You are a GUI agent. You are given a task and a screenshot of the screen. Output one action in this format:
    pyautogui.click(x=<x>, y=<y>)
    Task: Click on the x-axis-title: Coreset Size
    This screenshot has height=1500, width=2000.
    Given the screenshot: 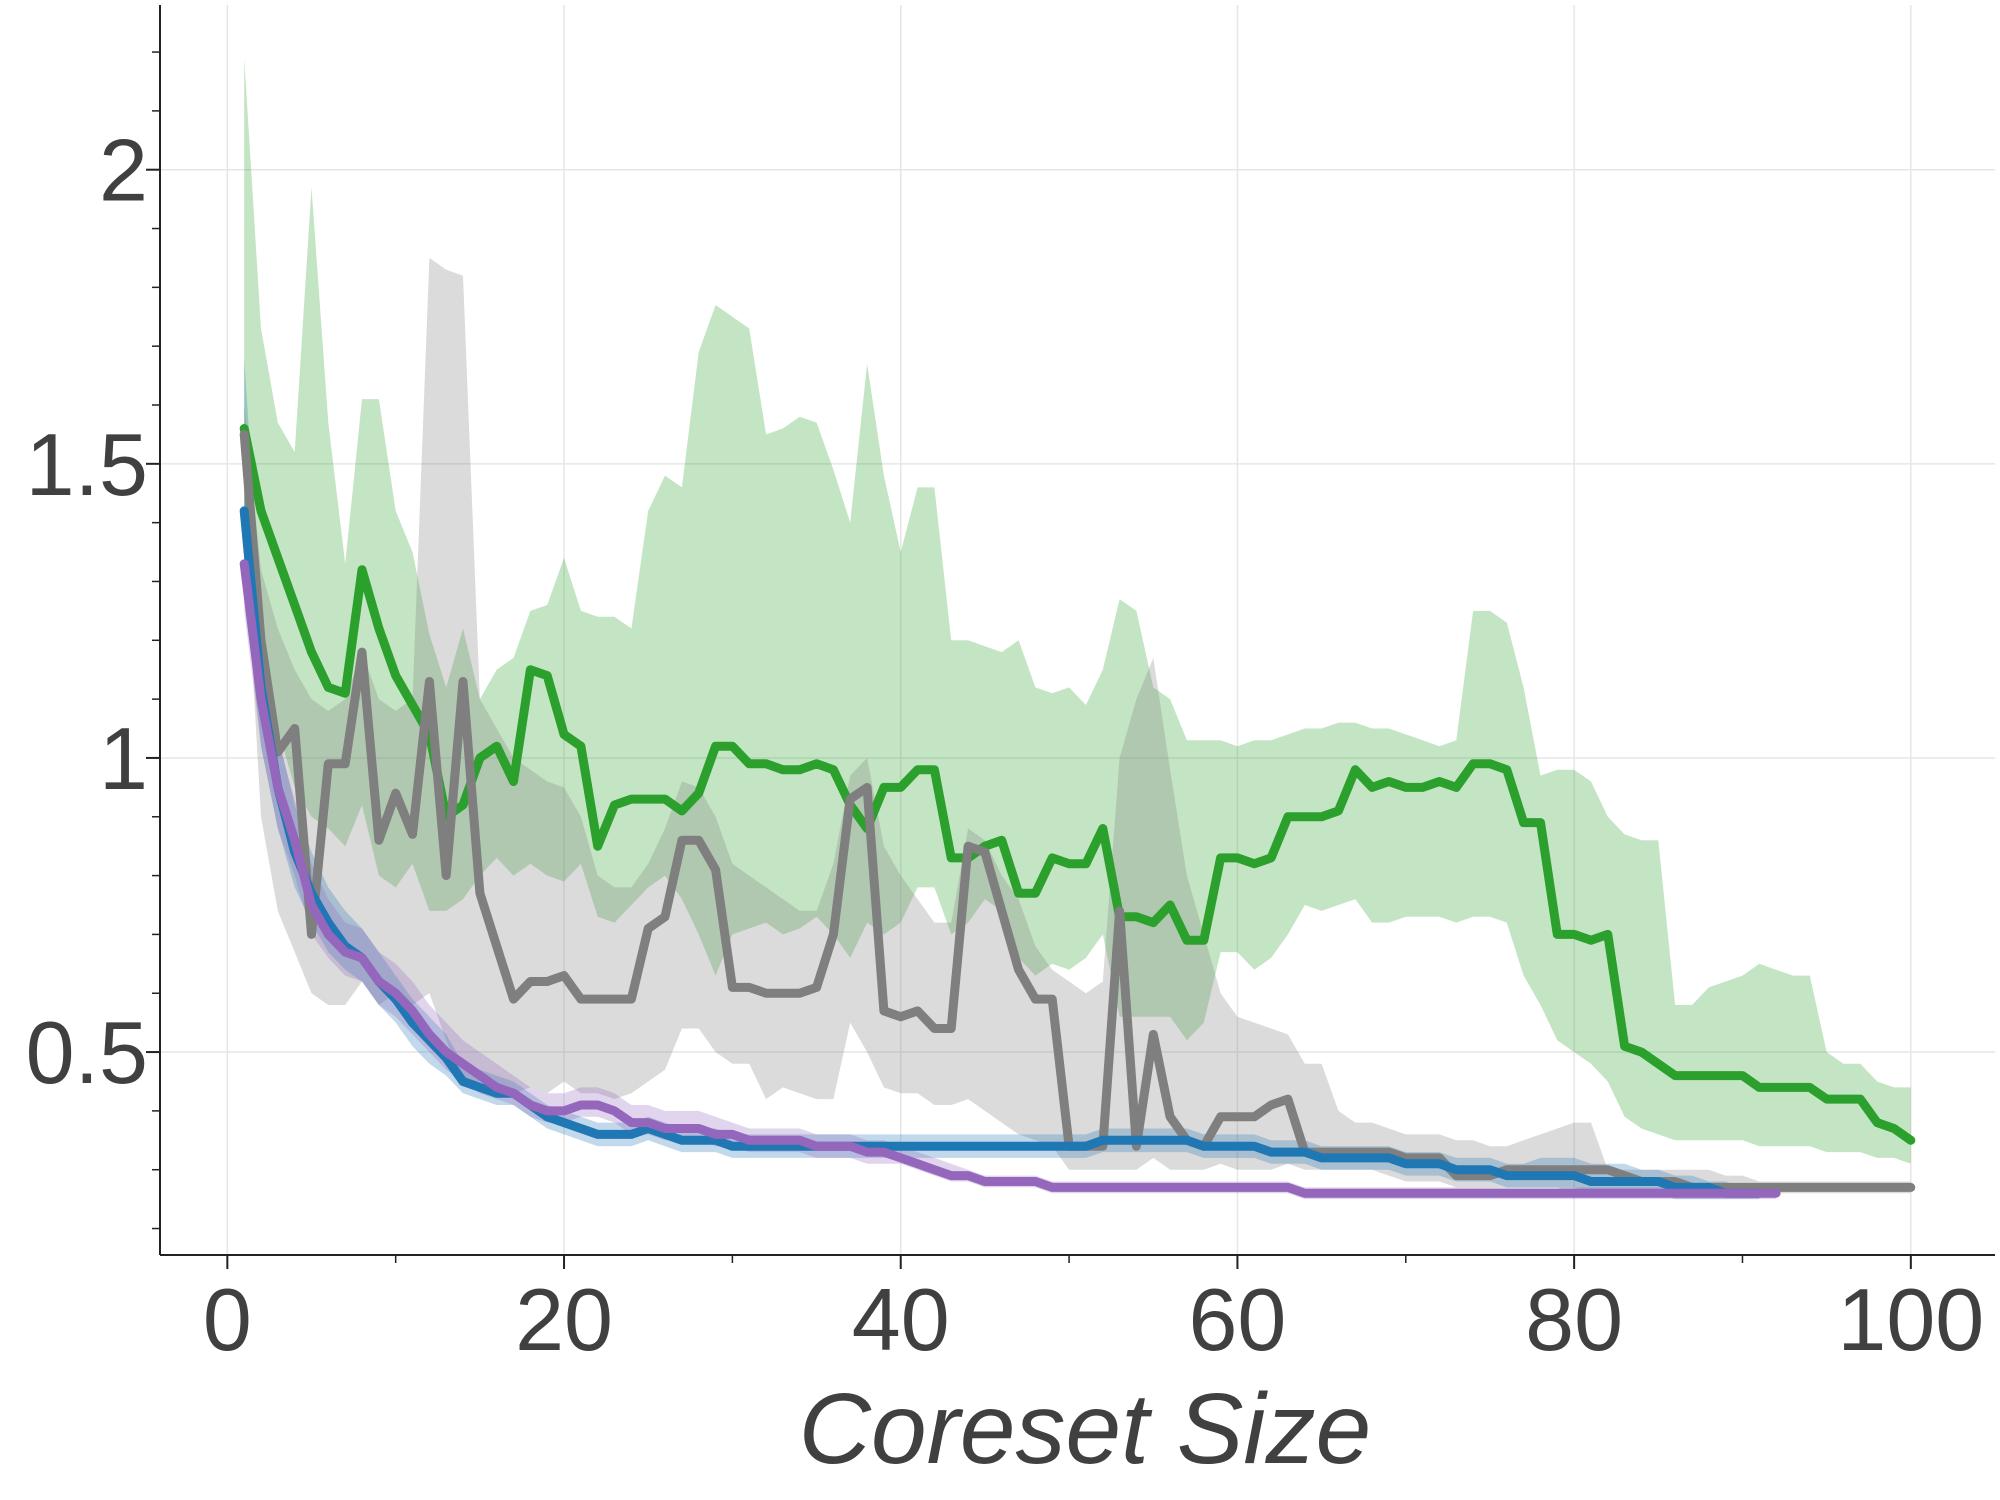 What is the action you would take?
    pyautogui.click(x=1085, y=1429)
    